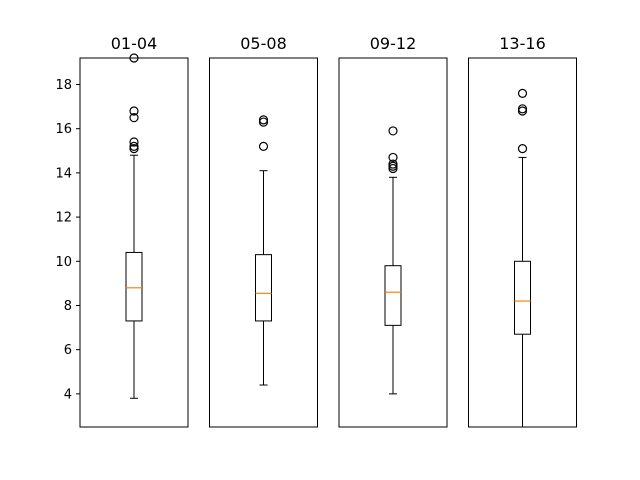 The height and width of the screenshot is (480, 640). Describe the element at coordinates (63, 173) in the screenshot. I see `y-tick-label: 14` at that location.